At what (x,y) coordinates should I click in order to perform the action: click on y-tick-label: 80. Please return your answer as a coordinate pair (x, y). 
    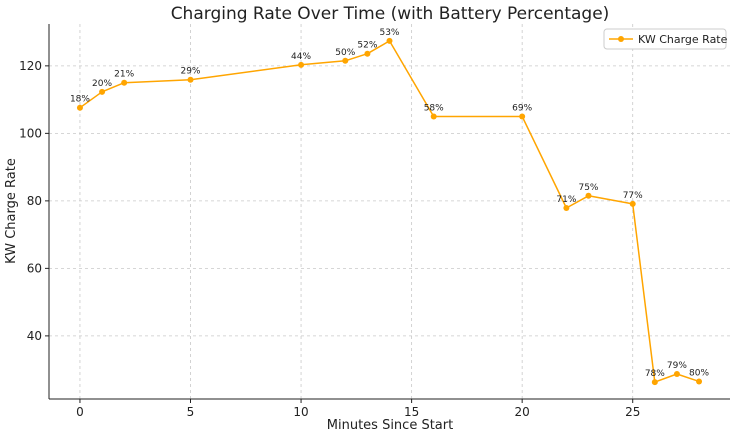
    Looking at the image, I should click on (34, 201).